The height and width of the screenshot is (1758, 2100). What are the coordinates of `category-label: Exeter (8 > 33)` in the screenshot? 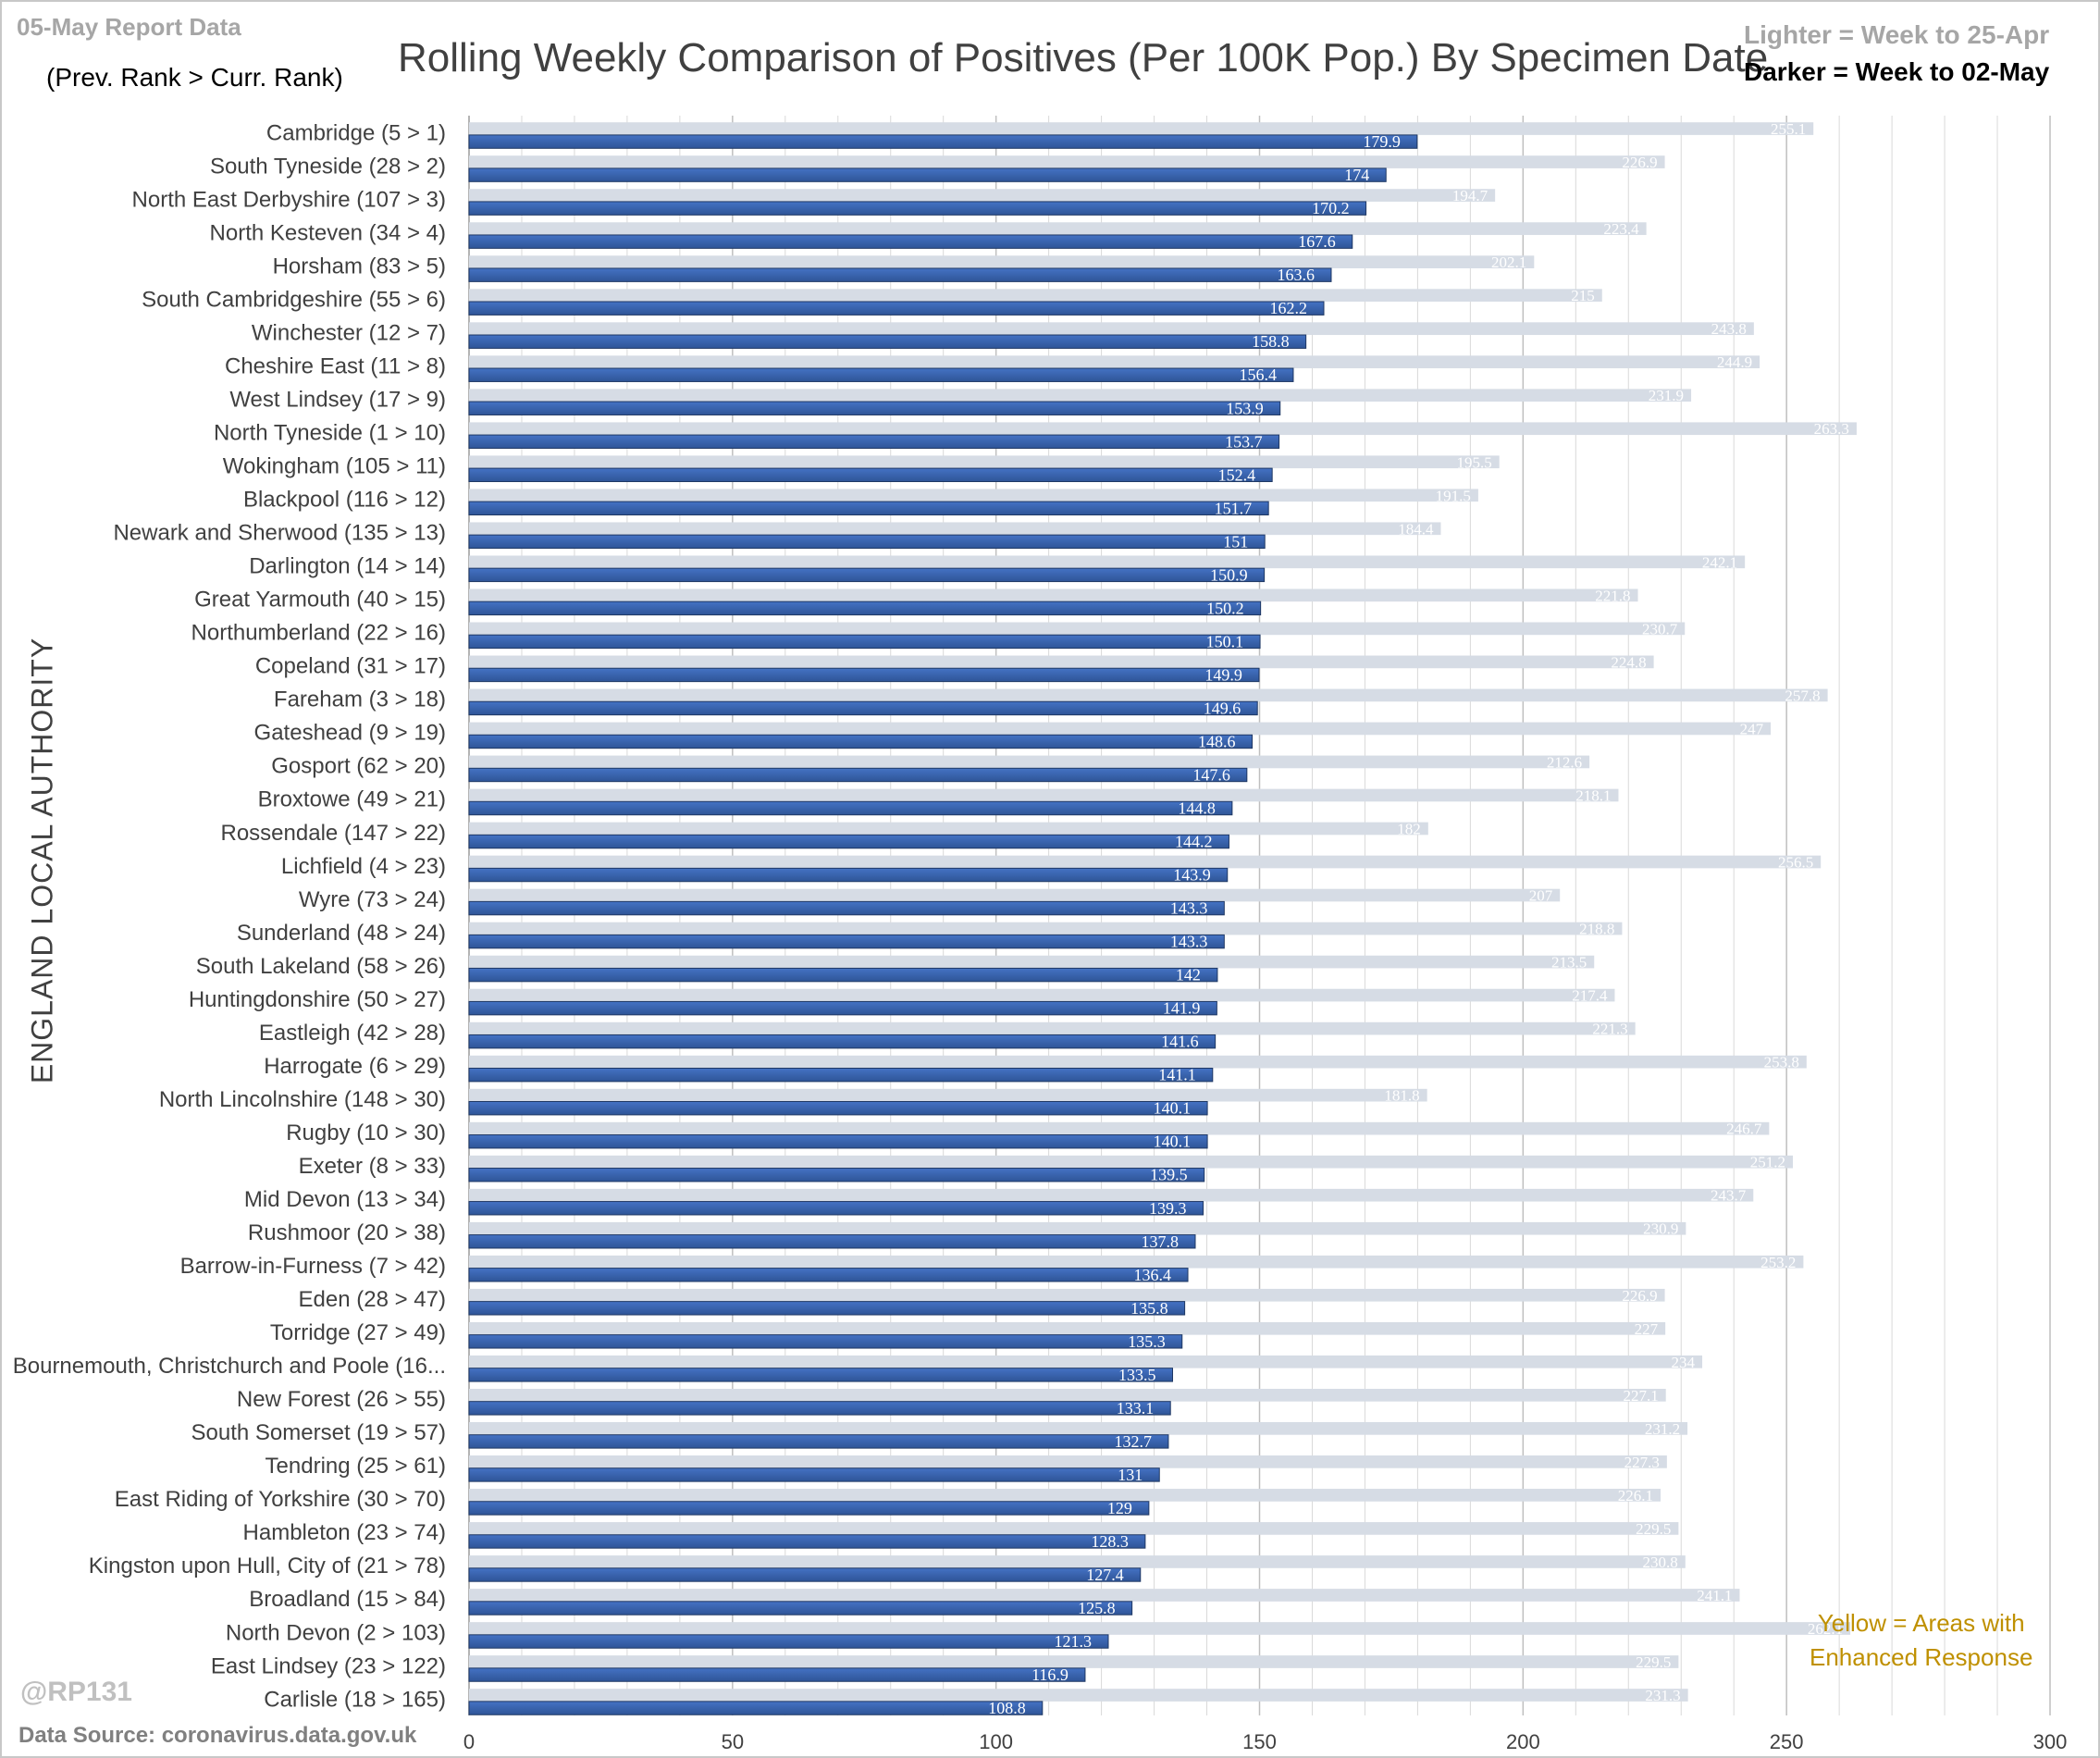 It's located at (372, 1166).